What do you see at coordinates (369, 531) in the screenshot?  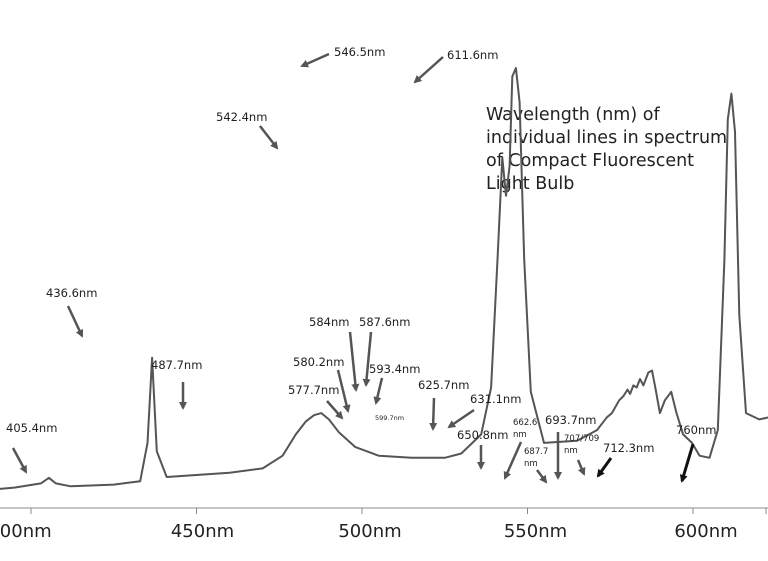 I see `x-tick-label: 500nm` at bounding box center [369, 531].